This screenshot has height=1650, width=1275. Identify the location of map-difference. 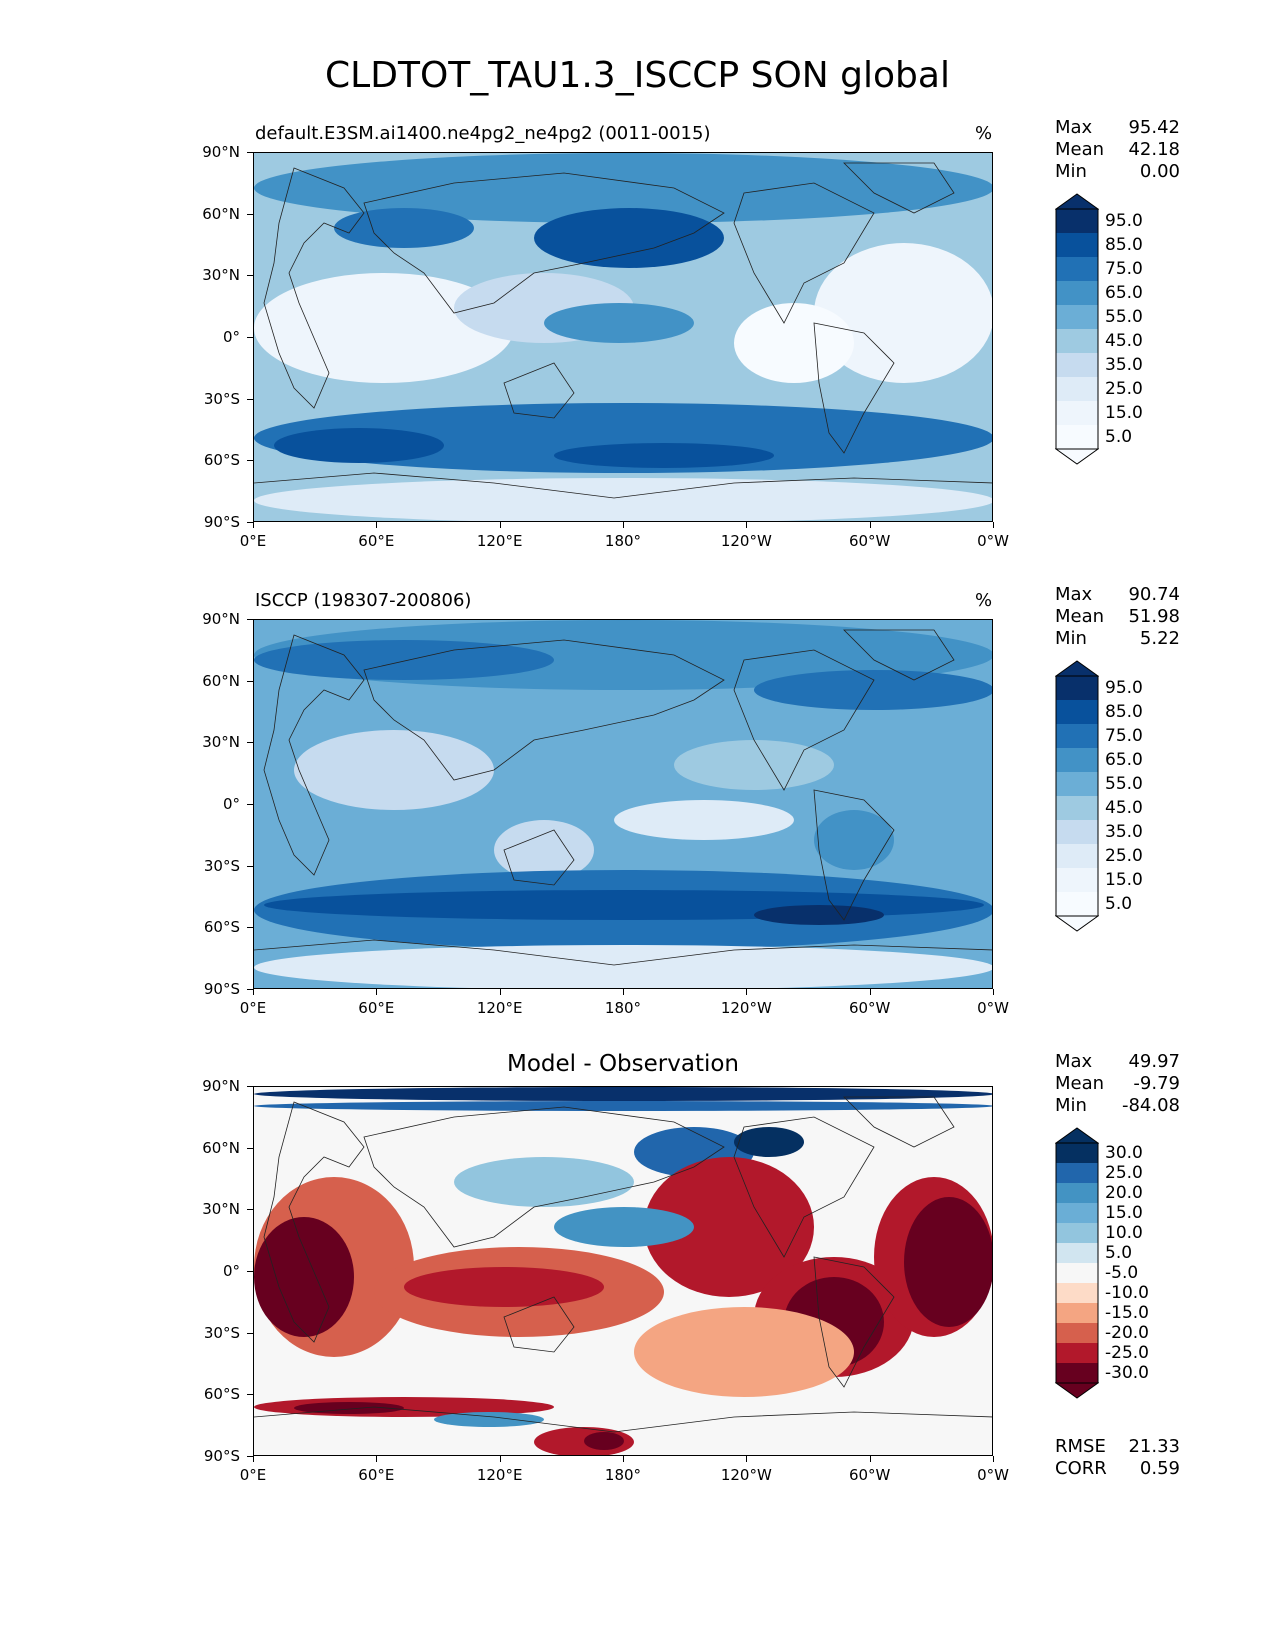
(623, 1271).